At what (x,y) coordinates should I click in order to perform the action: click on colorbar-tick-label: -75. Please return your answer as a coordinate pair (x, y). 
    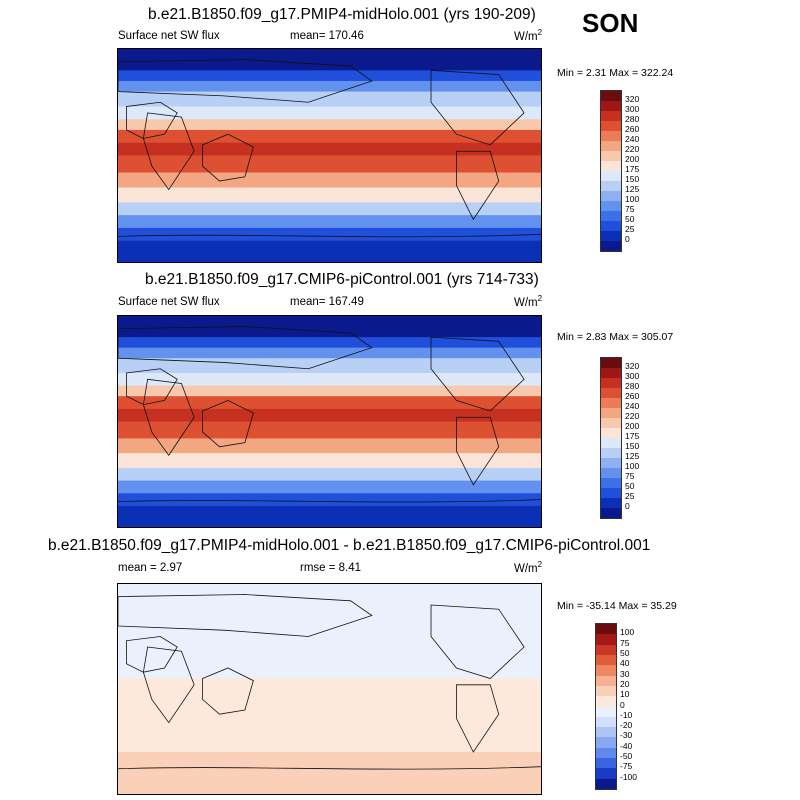
    Looking at the image, I should click on (626, 766).